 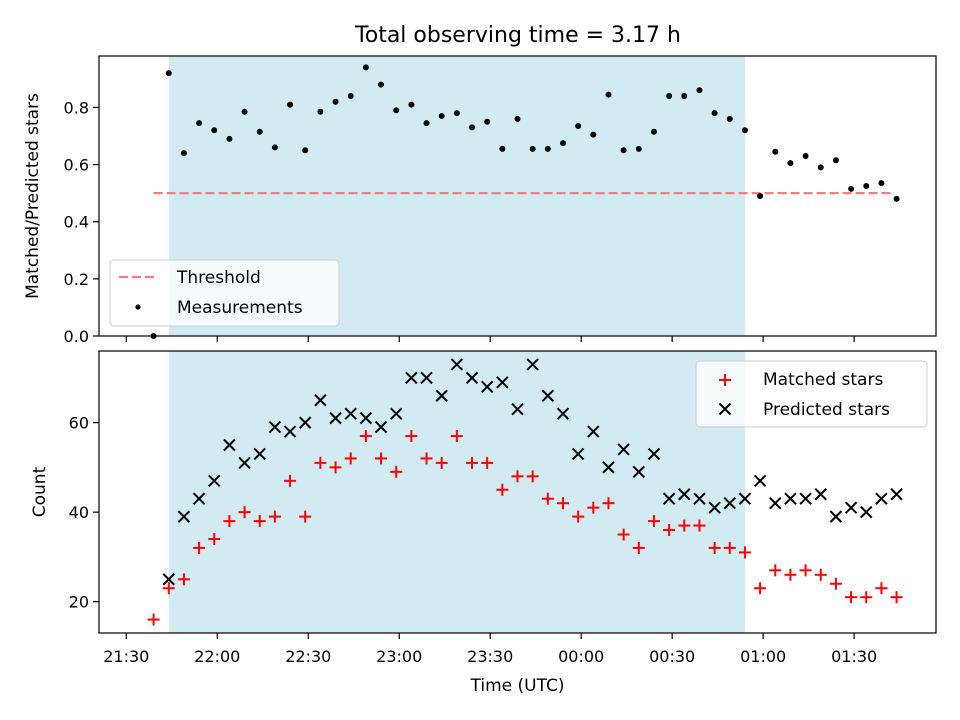 I want to click on legend-measurement-swatch, so click(x=138, y=307).